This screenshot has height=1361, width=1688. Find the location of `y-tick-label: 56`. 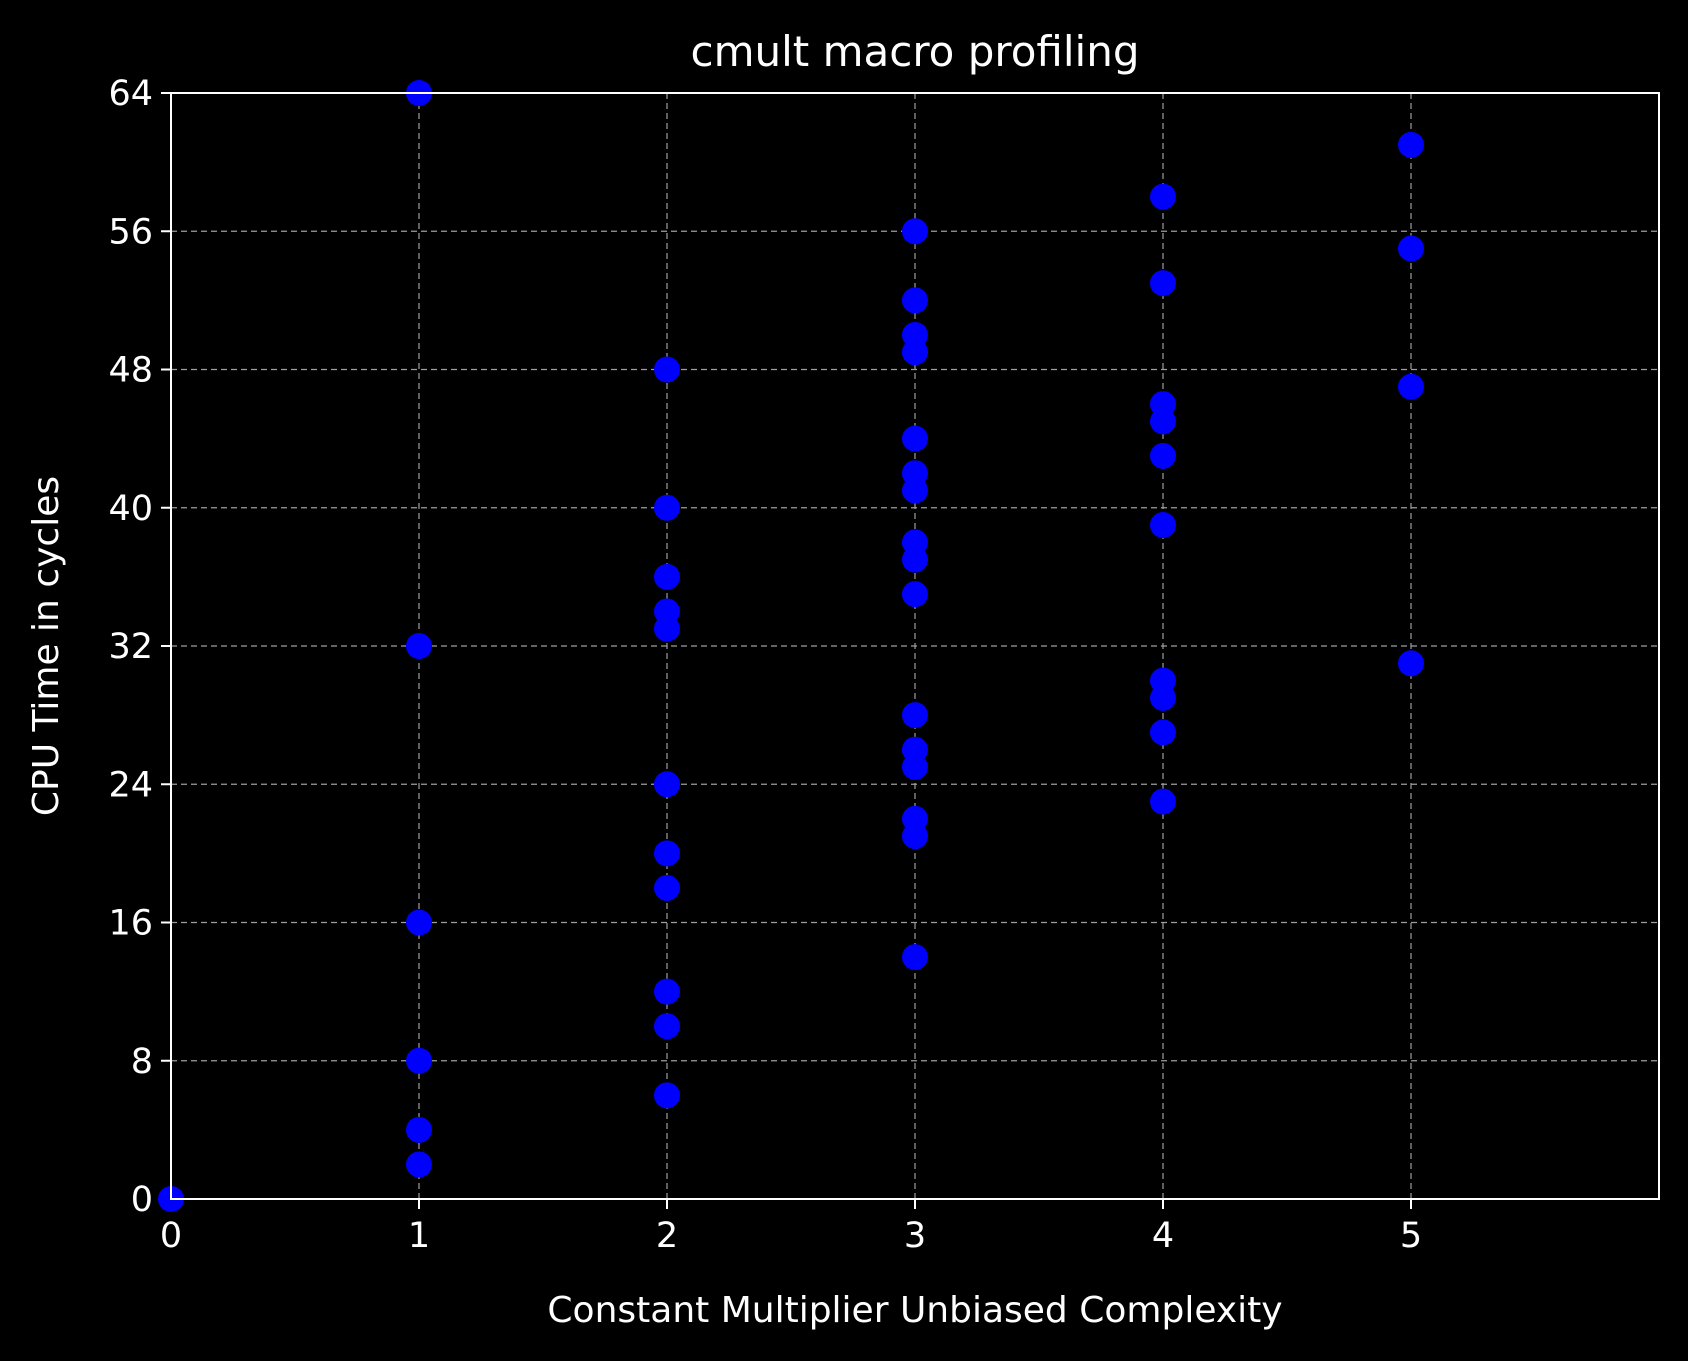

y-tick-label: 56 is located at coordinates (130, 232).